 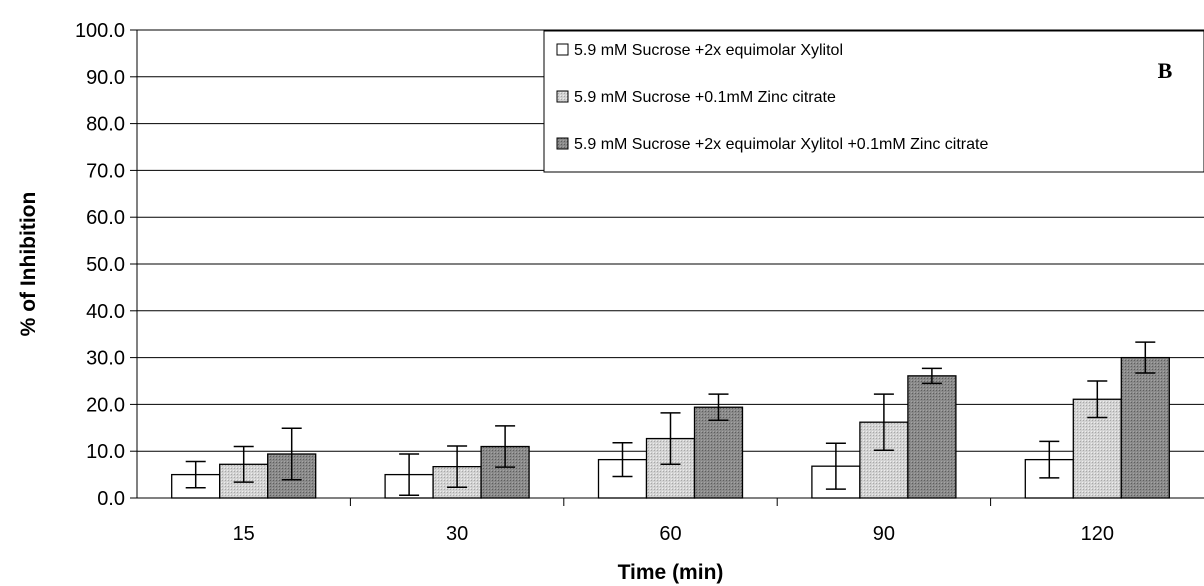 I want to click on y-tick-label: 70.0, so click(x=105, y=171).